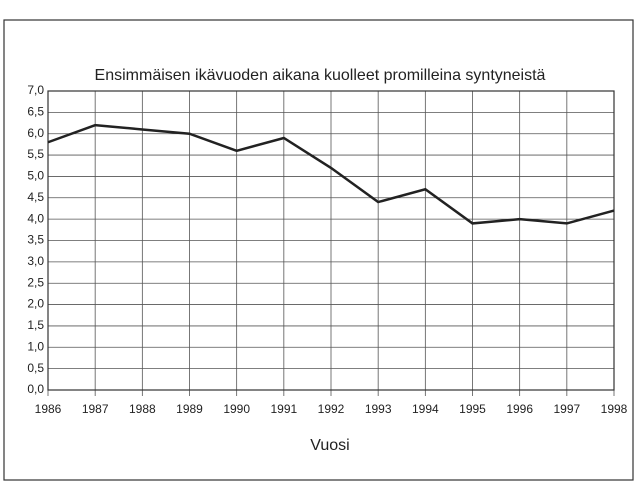 The width and height of the screenshot is (638, 485). I want to click on x-tick-label: 1992, so click(331, 409).